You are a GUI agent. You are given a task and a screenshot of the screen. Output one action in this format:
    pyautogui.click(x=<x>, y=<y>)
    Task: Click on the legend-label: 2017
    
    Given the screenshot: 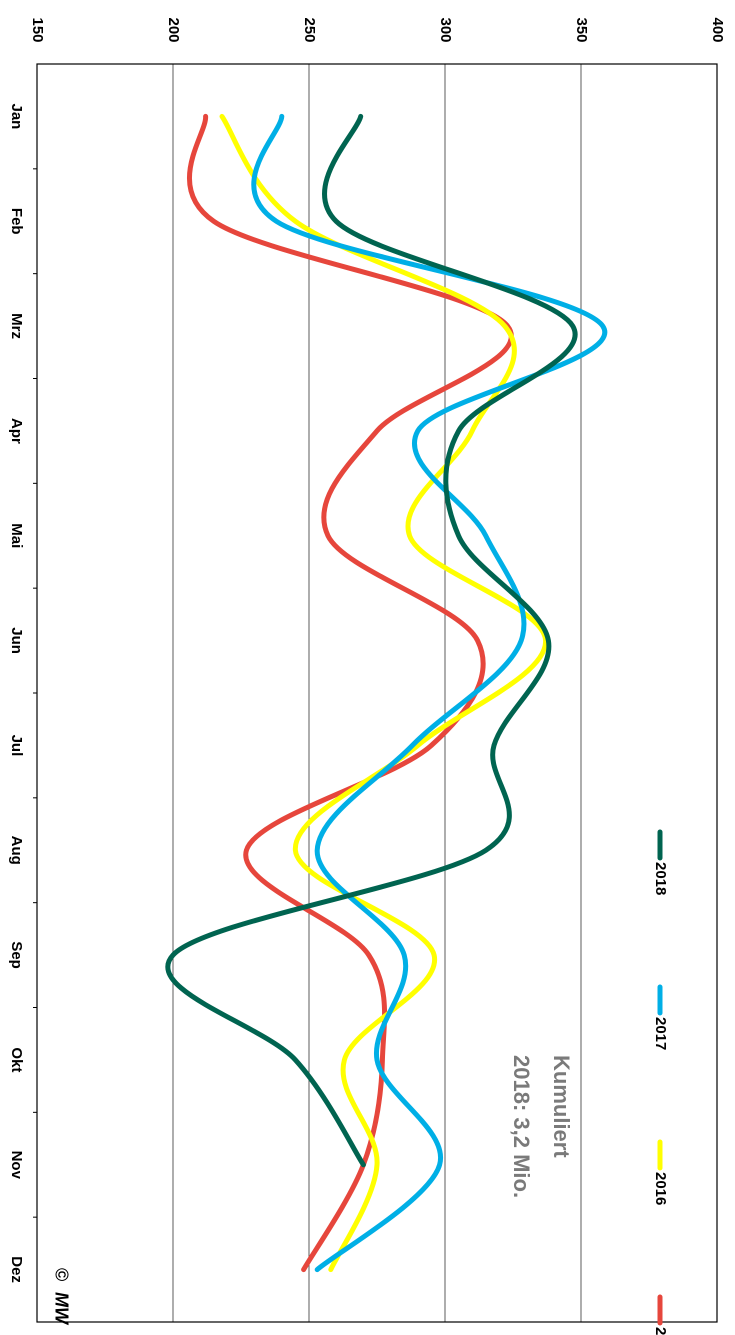 What is the action you would take?
    pyautogui.click(x=660, y=1033)
    